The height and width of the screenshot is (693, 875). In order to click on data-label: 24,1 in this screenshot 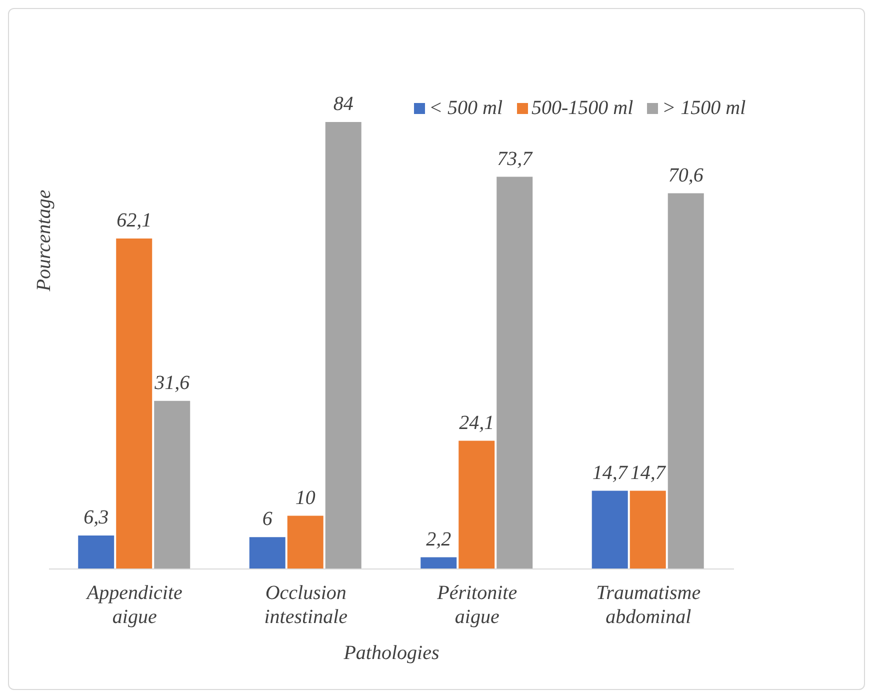, I will do `click(476, 423)`.